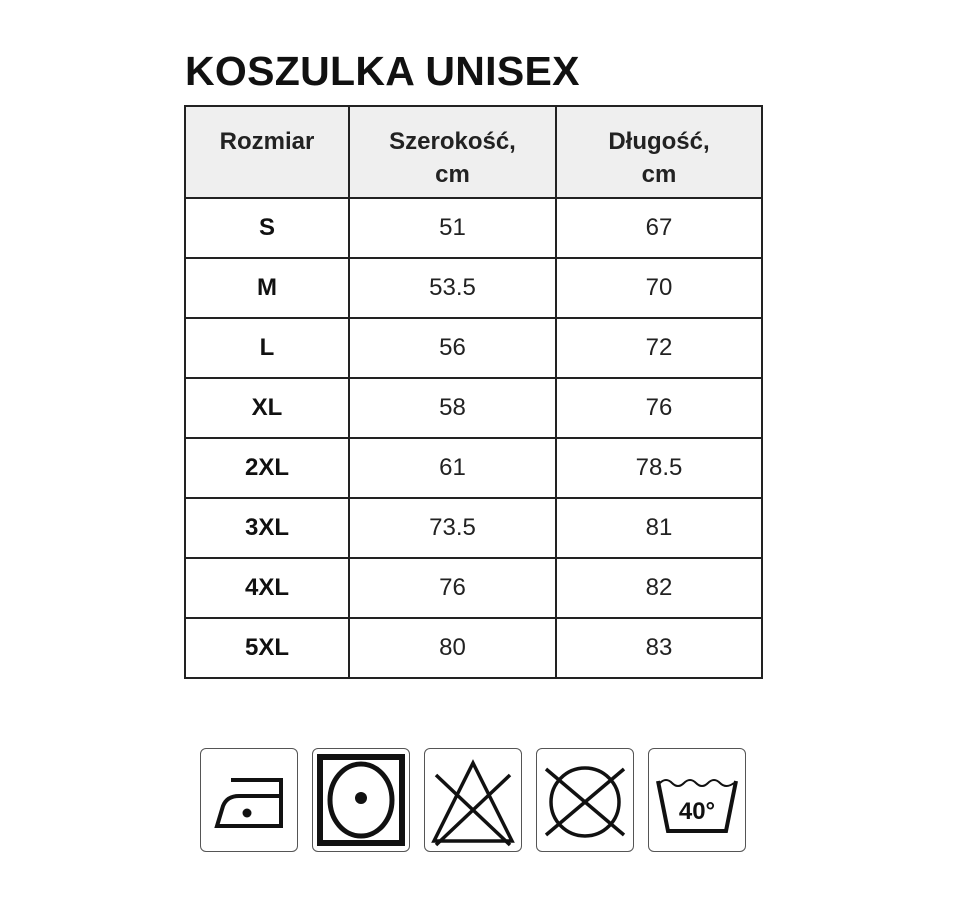 The image size is (960, 899). Describe the element at coordinates (452, 174) in the screenshot. I see `header-width-line2: cm` at that location.